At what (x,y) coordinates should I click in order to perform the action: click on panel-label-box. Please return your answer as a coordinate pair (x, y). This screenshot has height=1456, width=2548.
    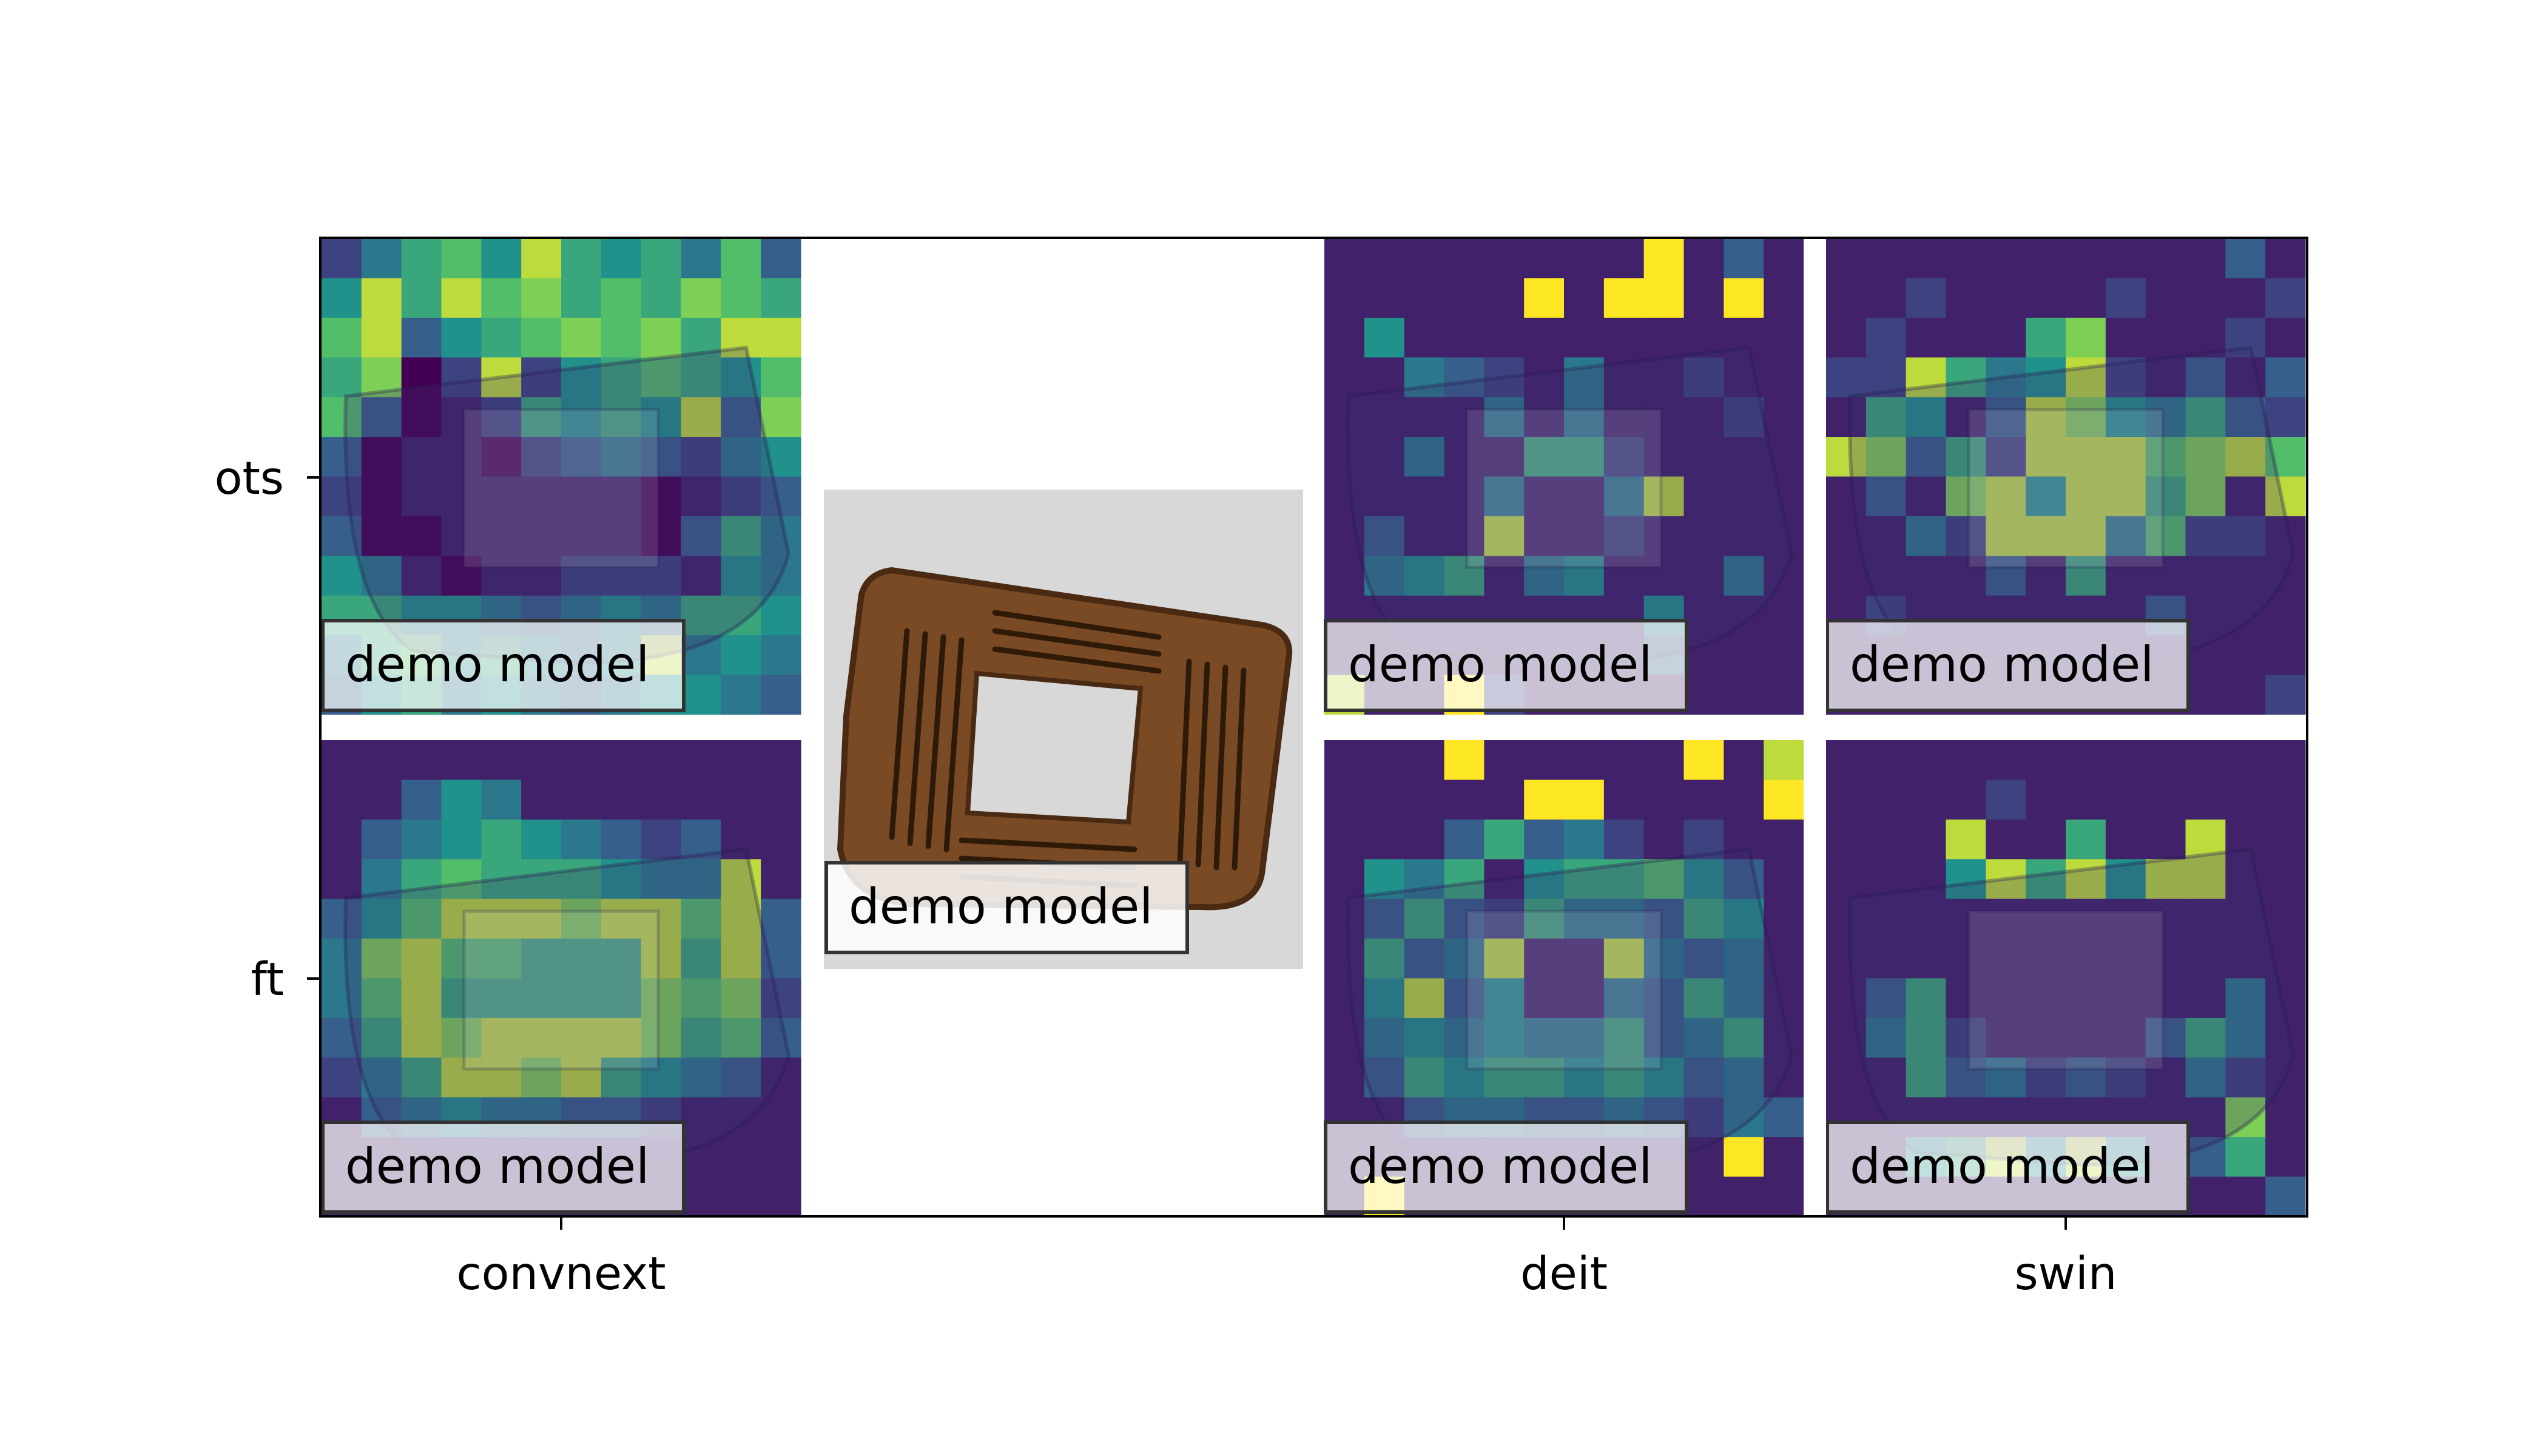
    Looking at the image, I should click on (2007, 665).